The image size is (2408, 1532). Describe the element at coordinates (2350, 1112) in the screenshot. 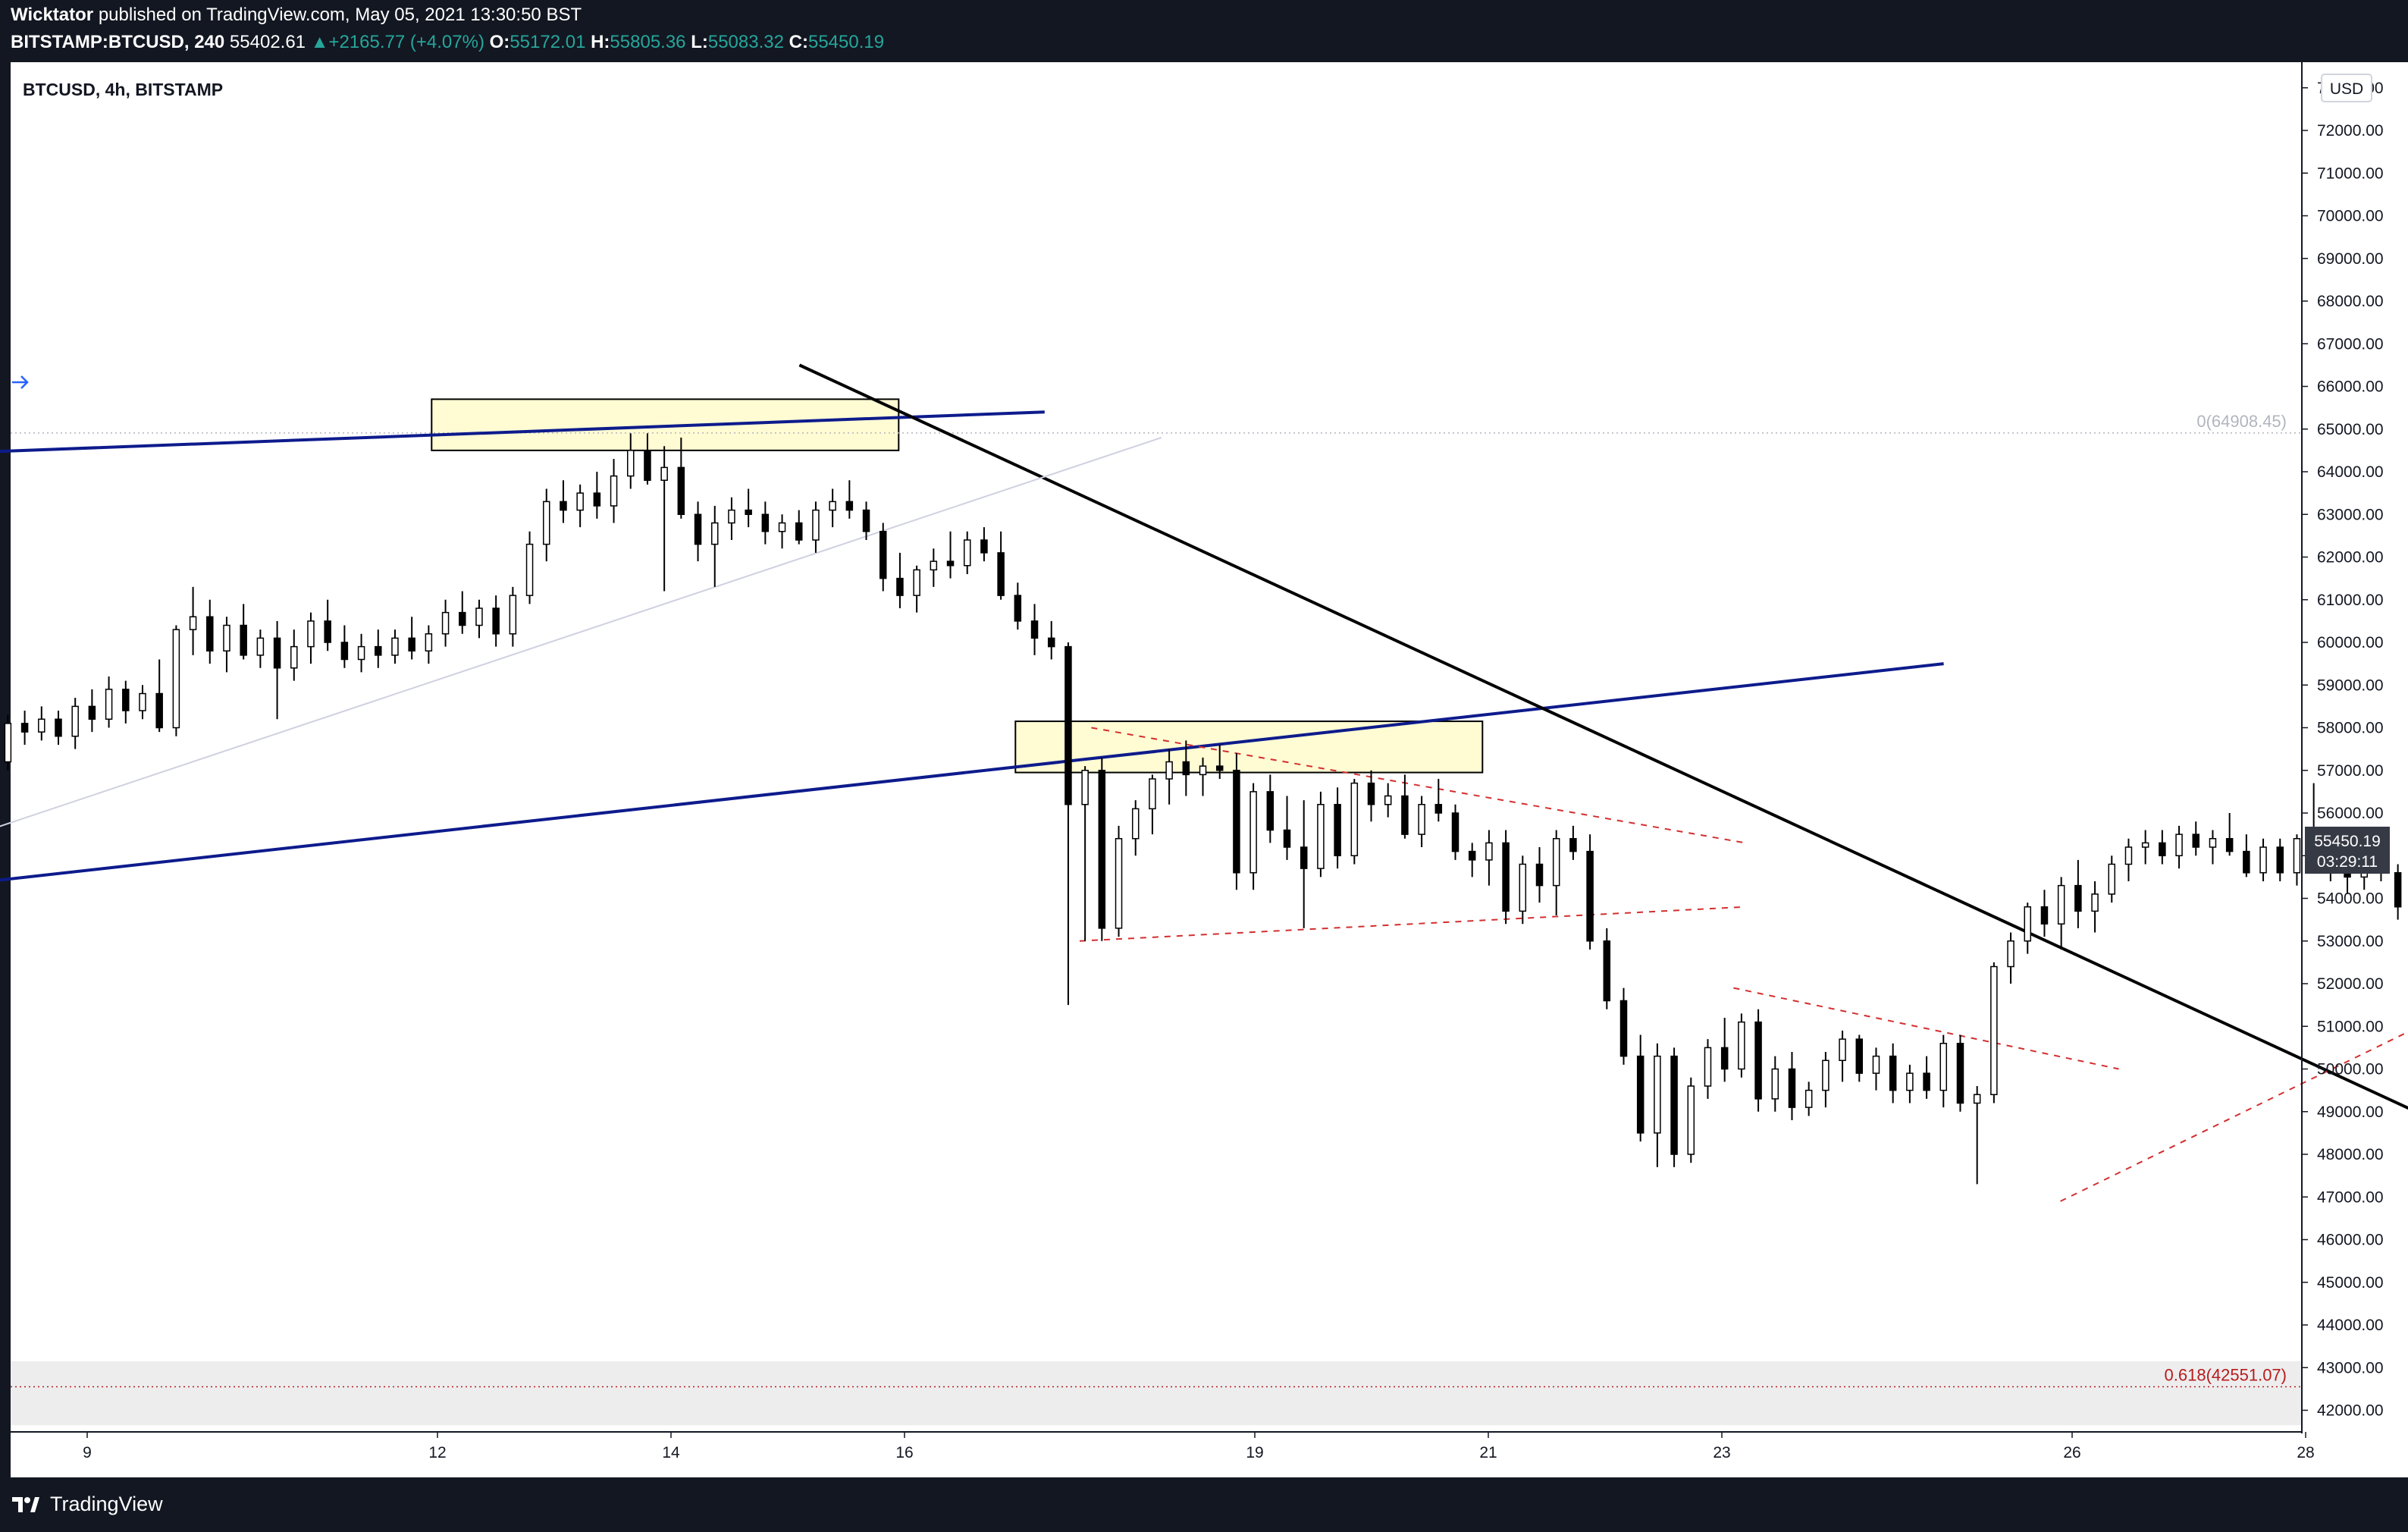

I see `y-tick-label: 49000.00` at that location.